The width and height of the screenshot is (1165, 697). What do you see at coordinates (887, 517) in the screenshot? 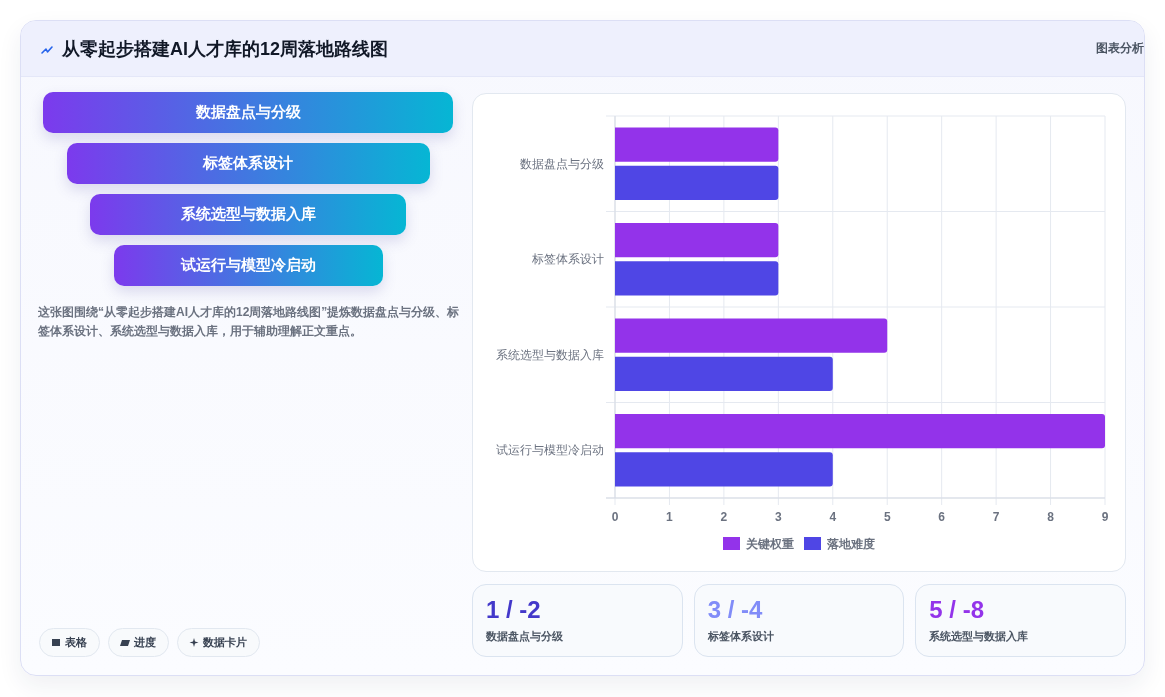
I see `x-tick-label: 5` at bounding box center [887, 517].